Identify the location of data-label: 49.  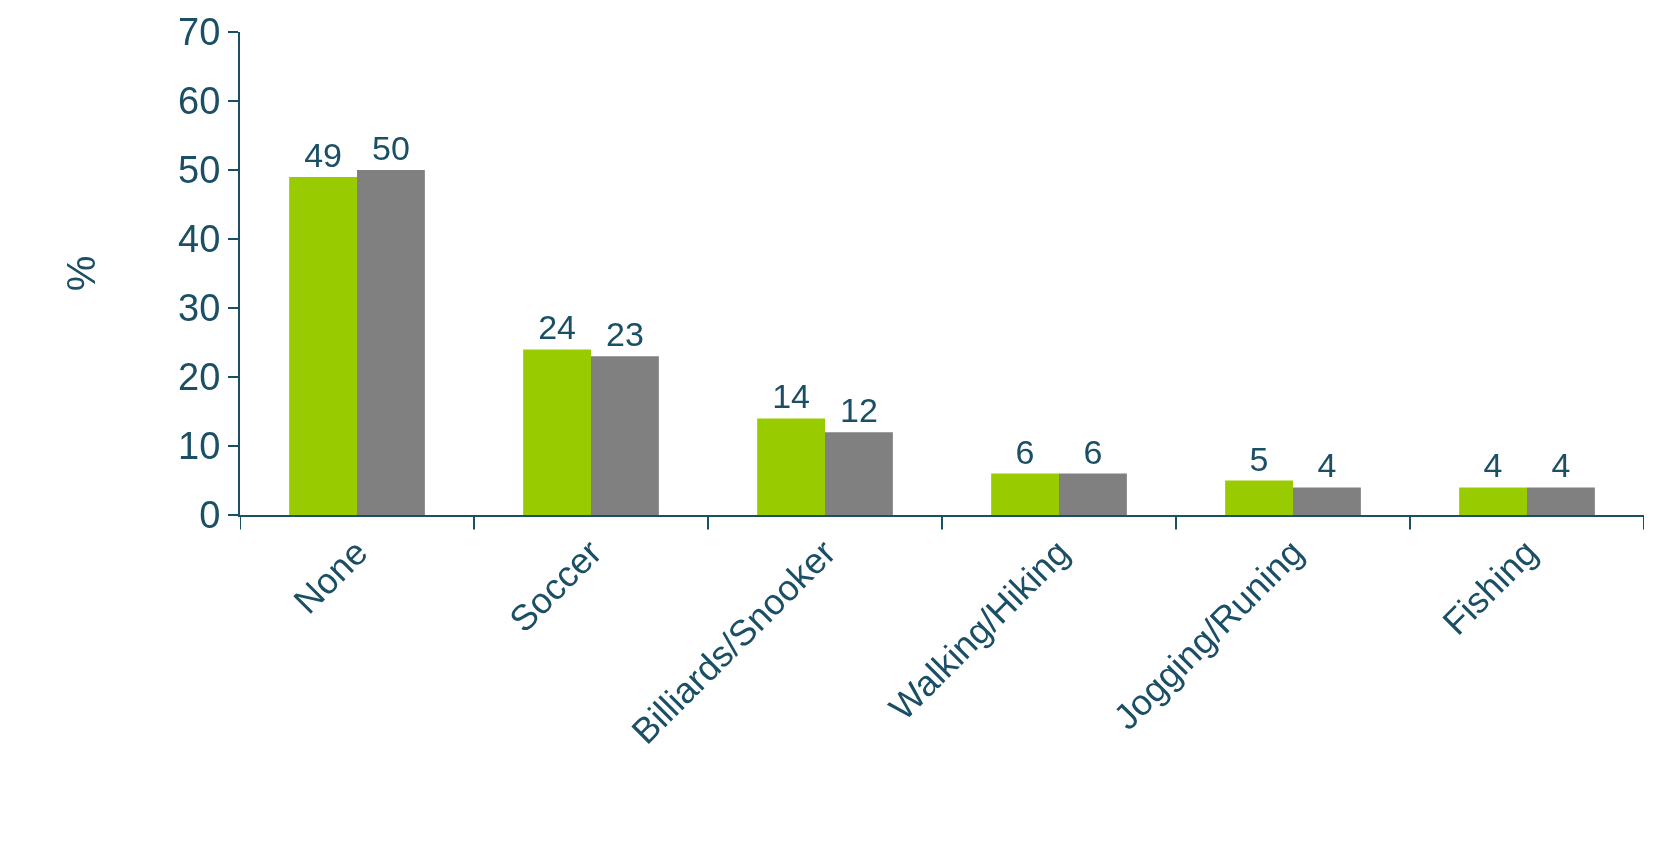
(323, 154).